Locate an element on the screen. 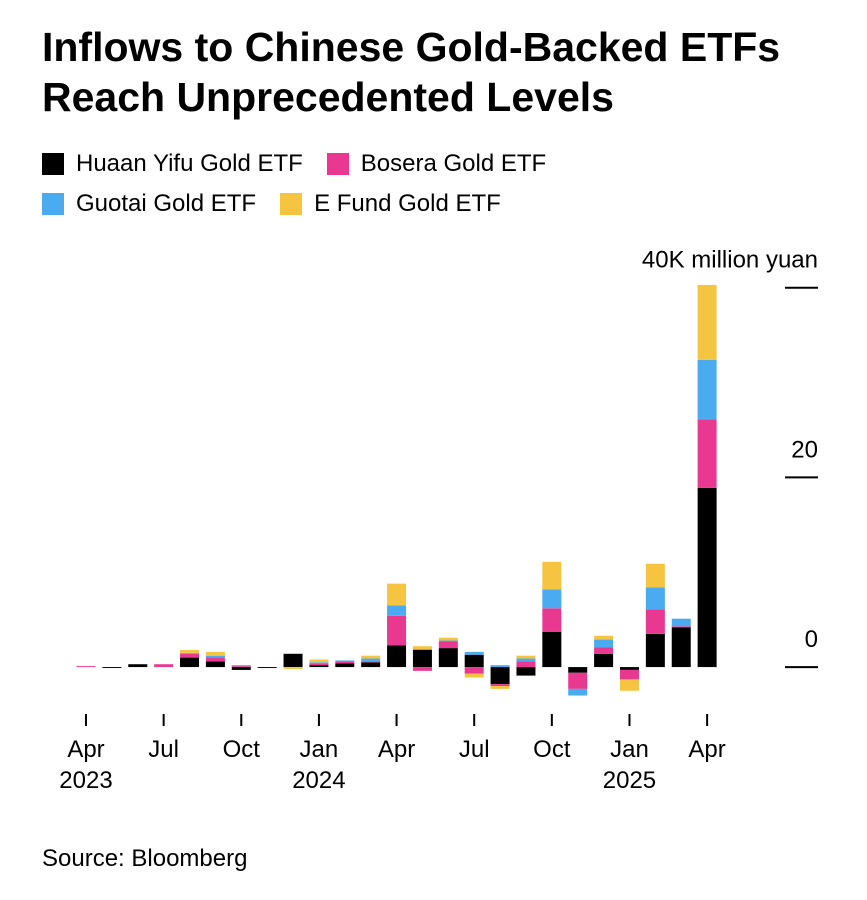 This screenshot has height=900, width=867. legend-item: E Fund Gold ETF is located at coordinates (390, 204).